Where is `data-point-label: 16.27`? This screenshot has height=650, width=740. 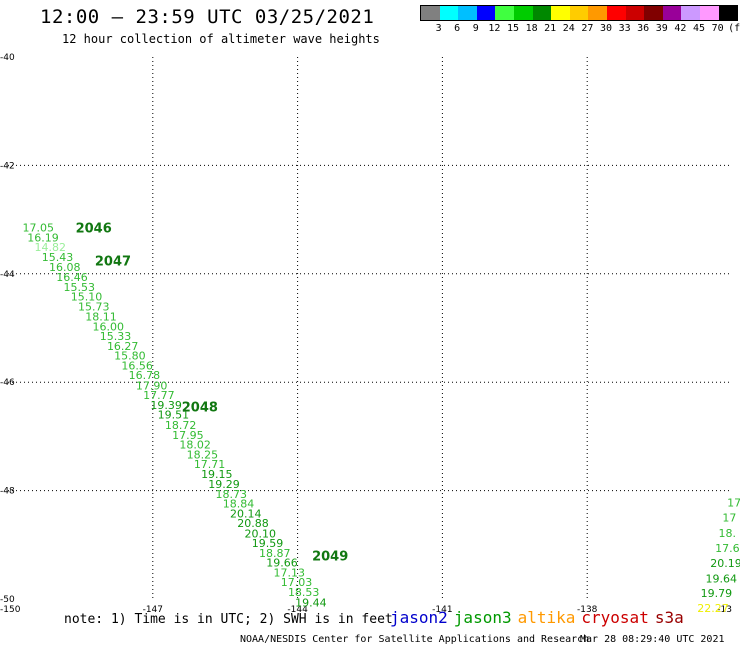 data-point-label: 16.27 is located at coordinates (122, 346).